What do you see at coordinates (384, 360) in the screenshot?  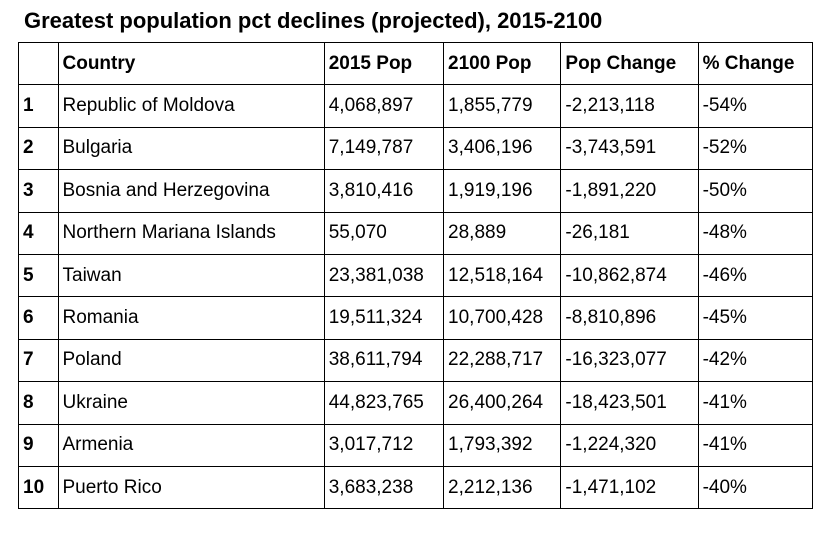 I see `pop-2015-cell: 38,611,794` at bounding box center [384, 360].